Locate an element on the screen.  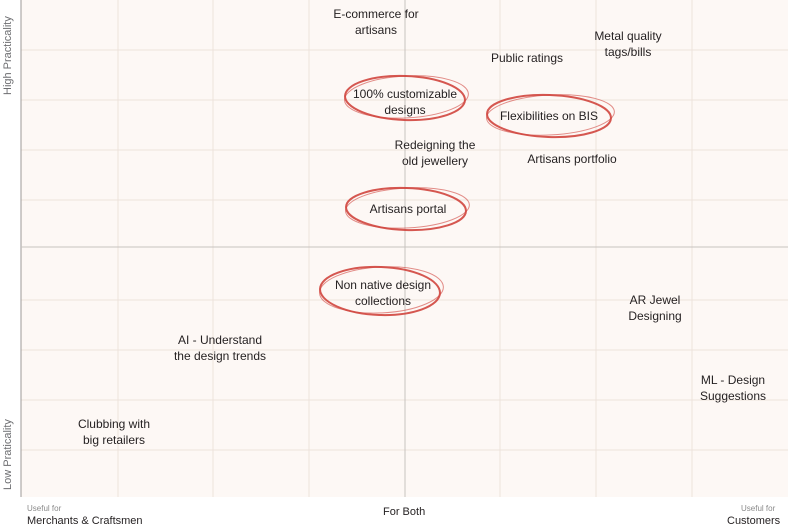
item-ar-jewel-designing: AR Jewel Designing is located at coordinates (655, 308).